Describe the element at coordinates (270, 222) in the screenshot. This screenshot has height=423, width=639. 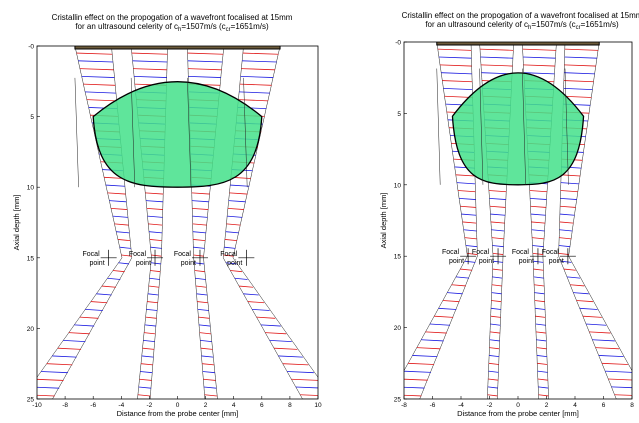
I see `beam-outline` at that location.